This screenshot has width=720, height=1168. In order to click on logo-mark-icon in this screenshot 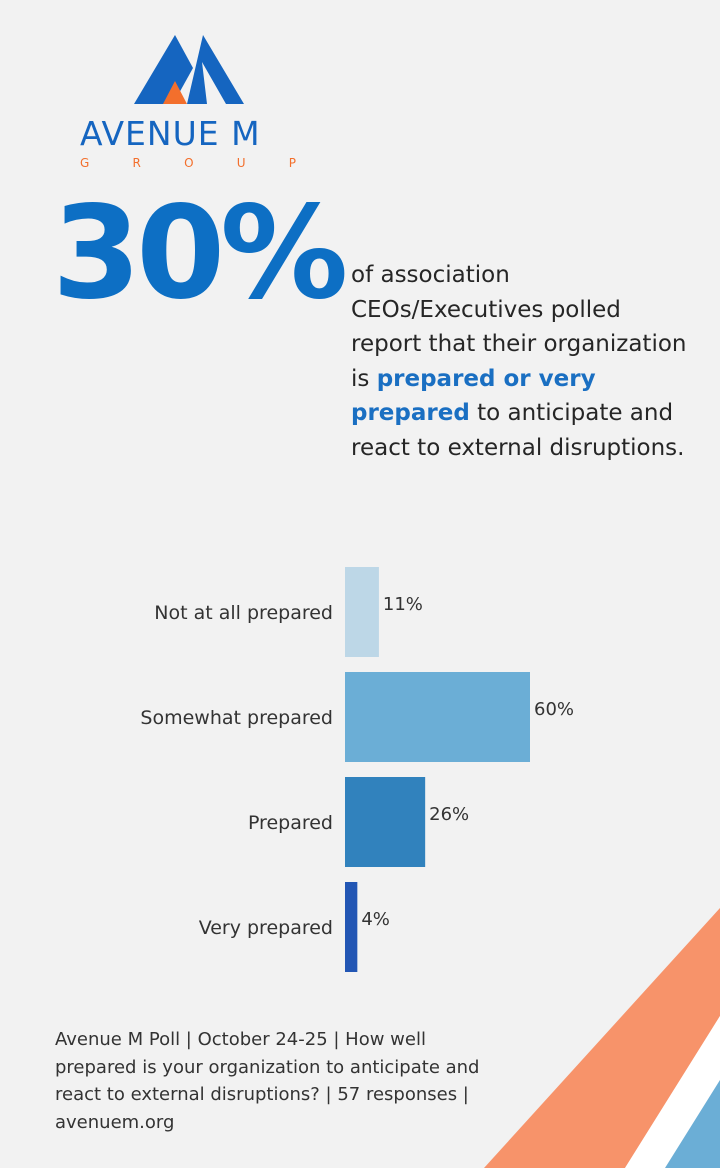, I will do `click(189, 69)`.